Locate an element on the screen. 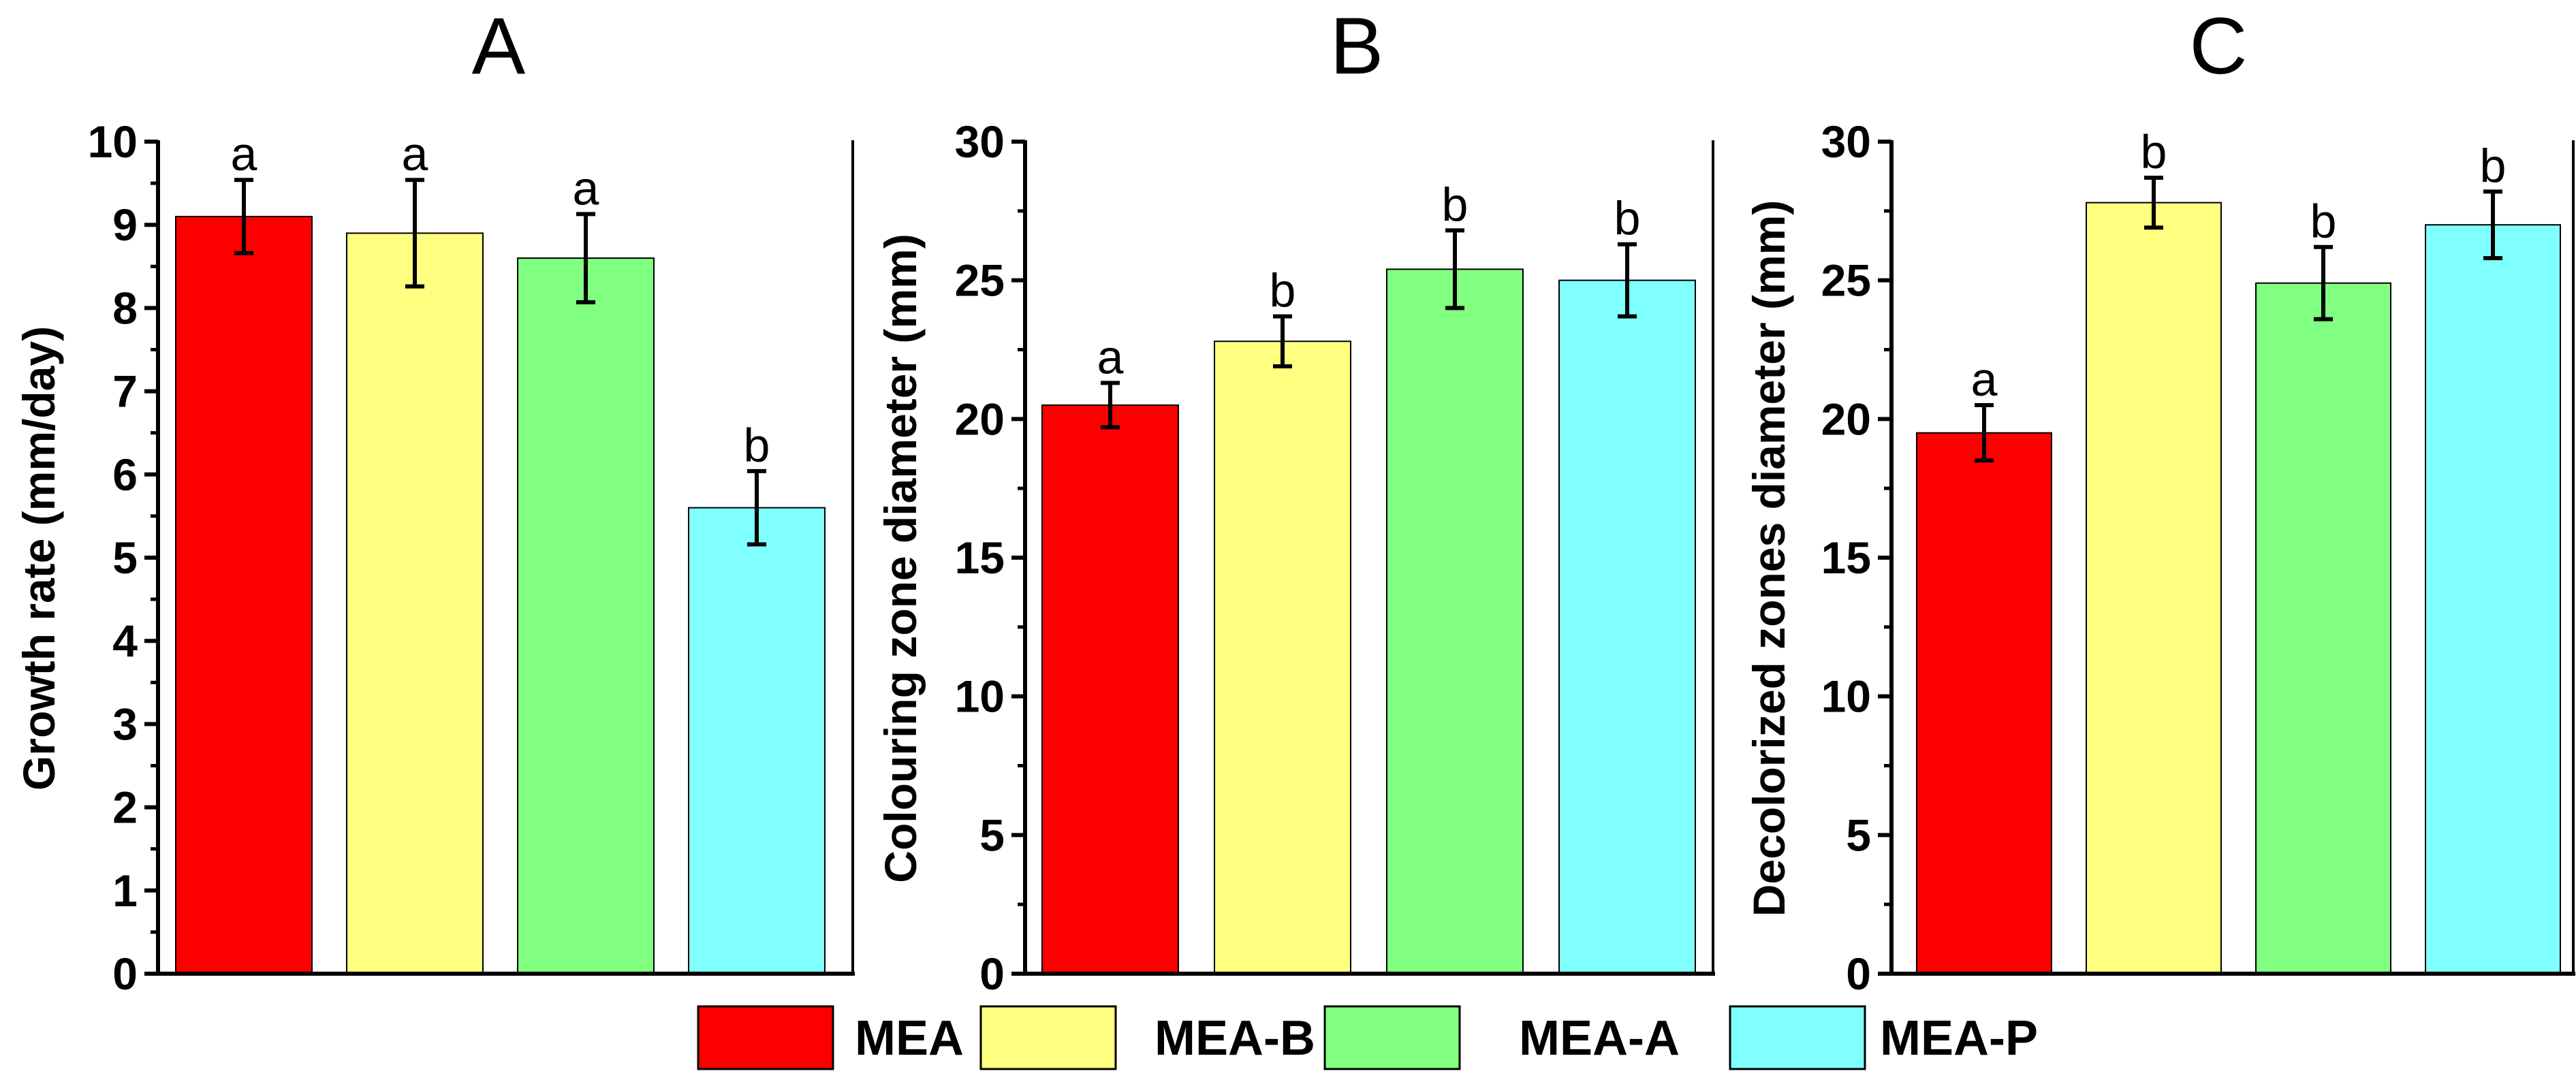  legend-label: MEA-A is located at coordinates (1599, 1038).